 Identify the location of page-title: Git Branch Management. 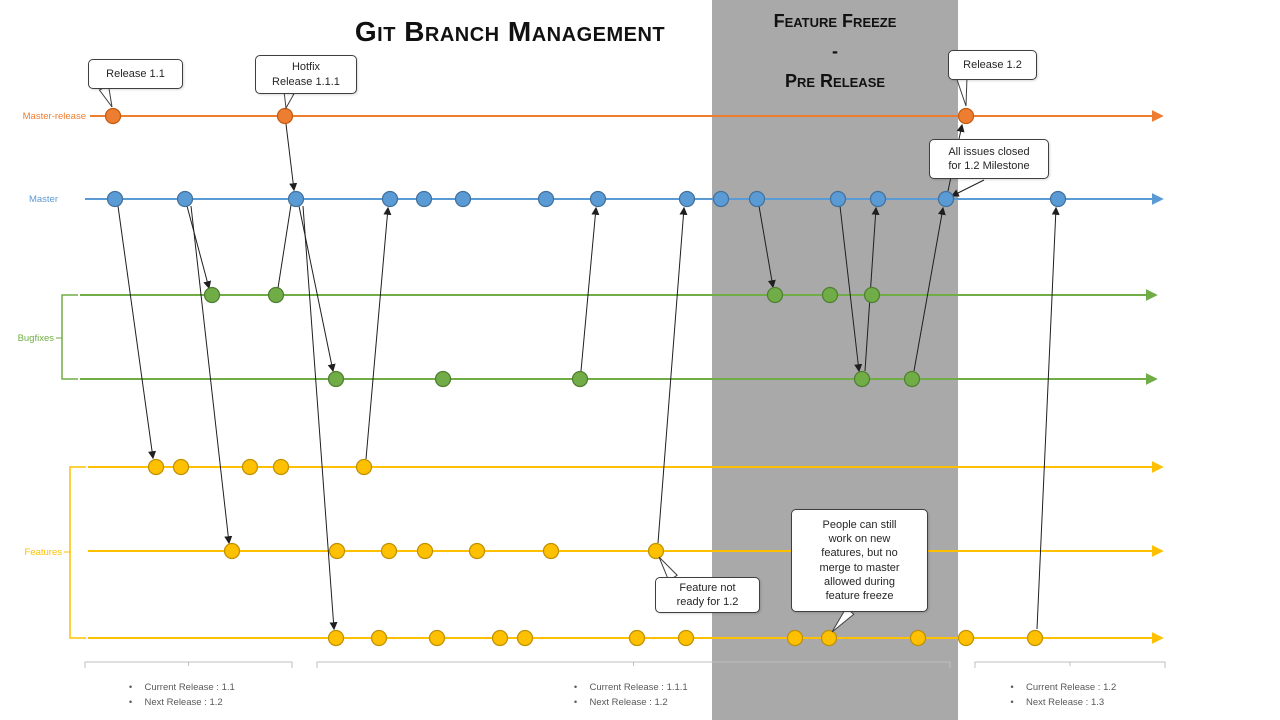
(510, 31).